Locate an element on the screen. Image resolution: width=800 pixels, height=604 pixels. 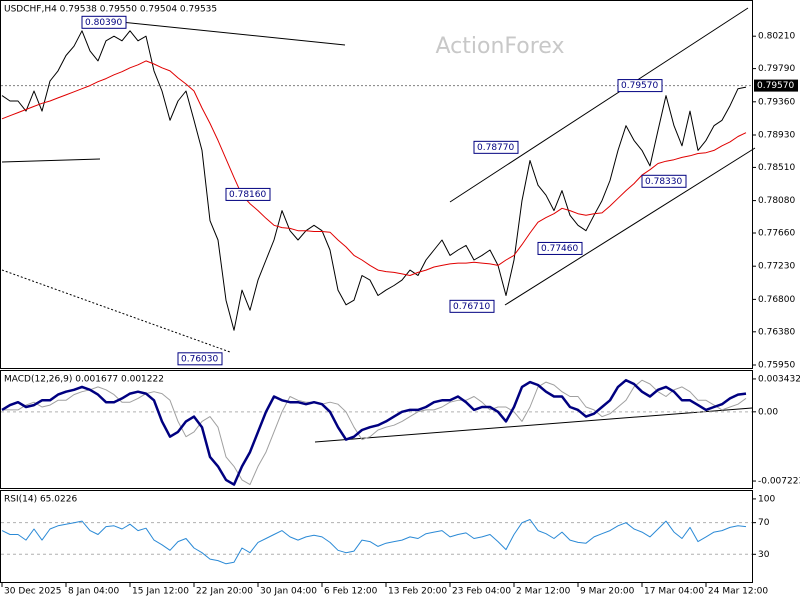
x-tick-label: 23 Feb 04:00 is located at coordinates (481, 592).